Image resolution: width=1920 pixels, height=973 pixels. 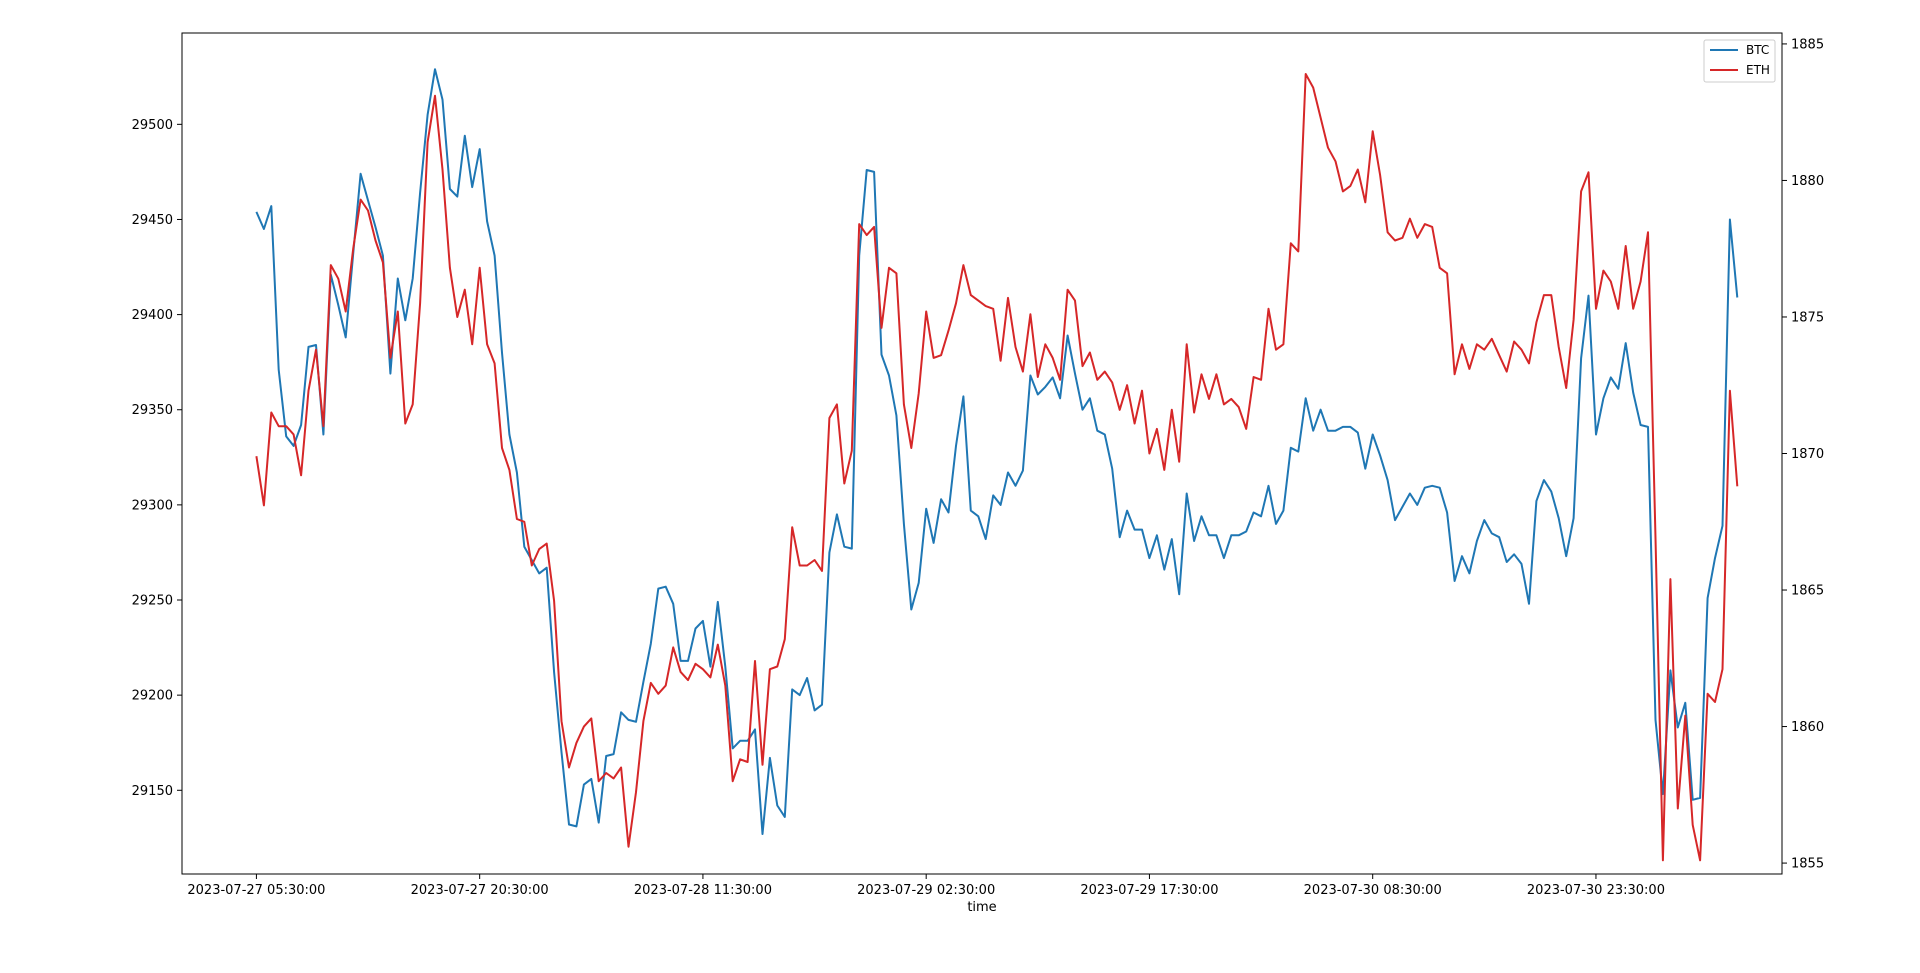 What do you see at coordinates (1807, 727) in the screenshot?
I see `right-tick-label: 1860` at bounding box center [1807, 727].